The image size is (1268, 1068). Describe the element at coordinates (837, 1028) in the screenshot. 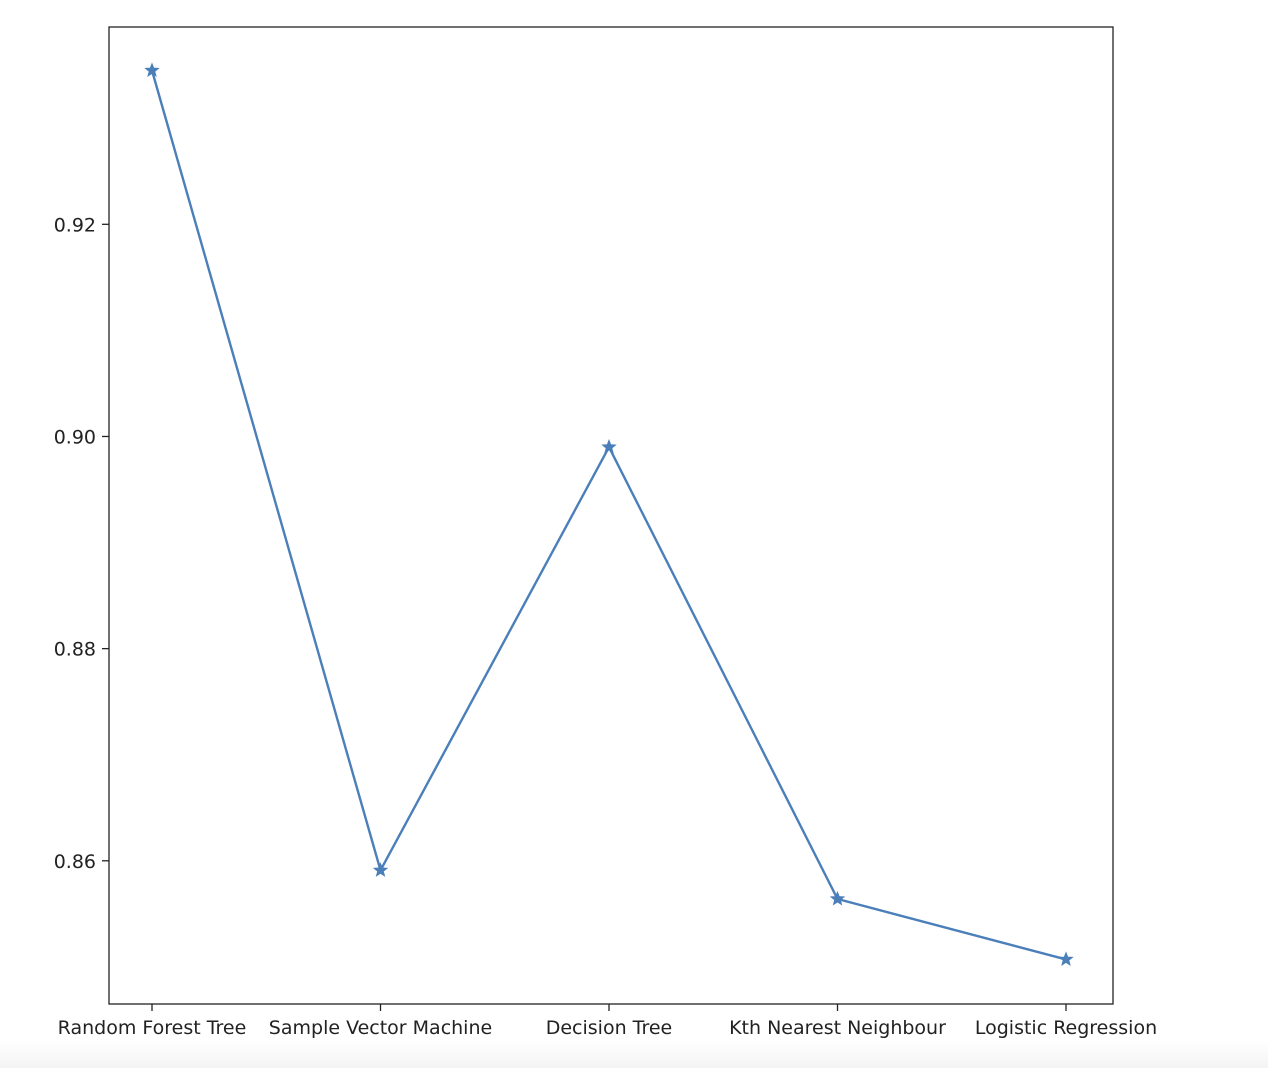

I see `x-tick-label: Kth Nearest Neighbour` at that location.